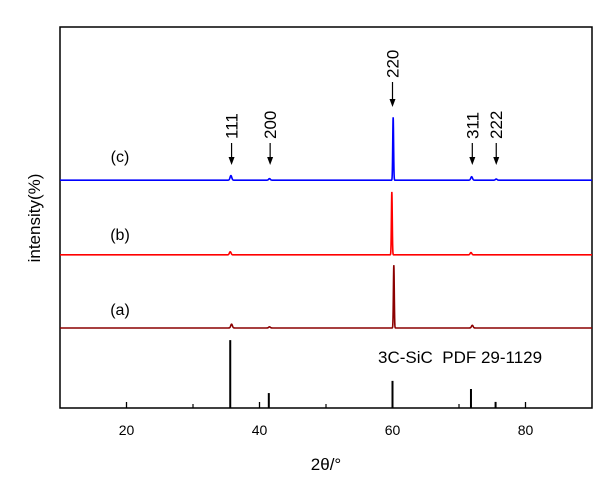 Image resolution: width=609 pixels, height=483 pixels. What do you see at coordinates (472, 125) in the screenshot?
I see `annotation-label: 311` at bounding box center [472, 125].